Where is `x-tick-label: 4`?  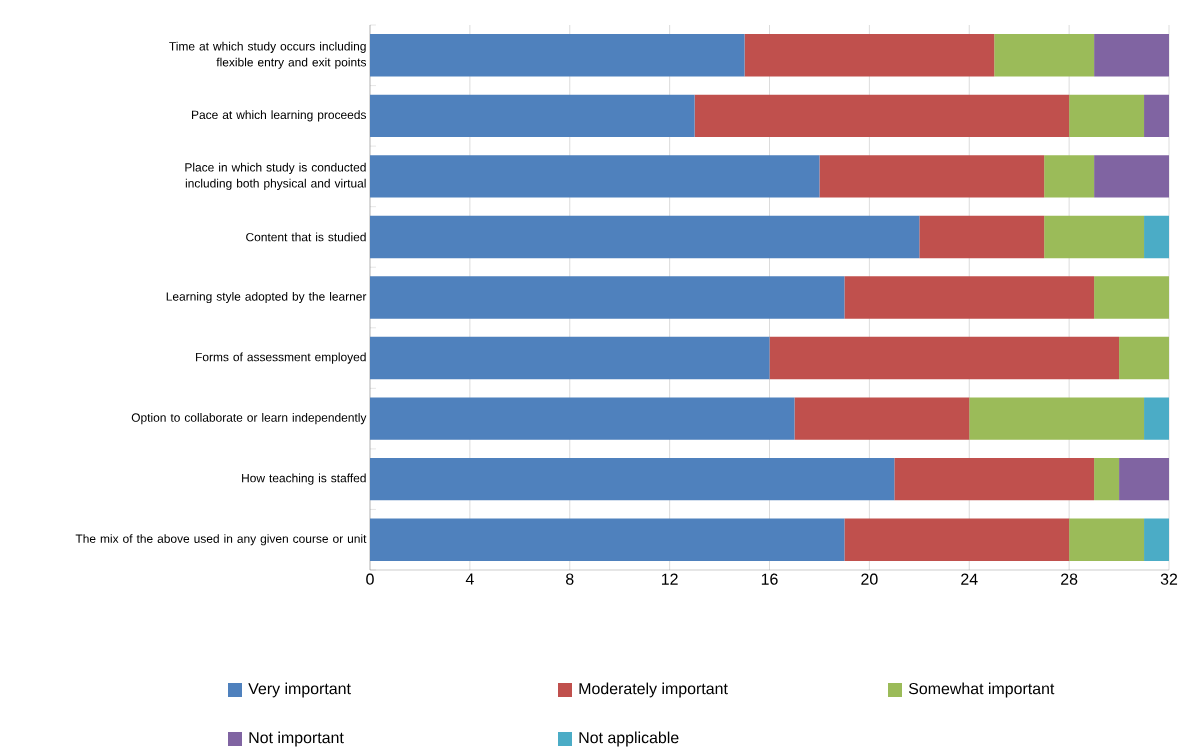 x-tick-label: 4 is located at coordinates (469, 579).